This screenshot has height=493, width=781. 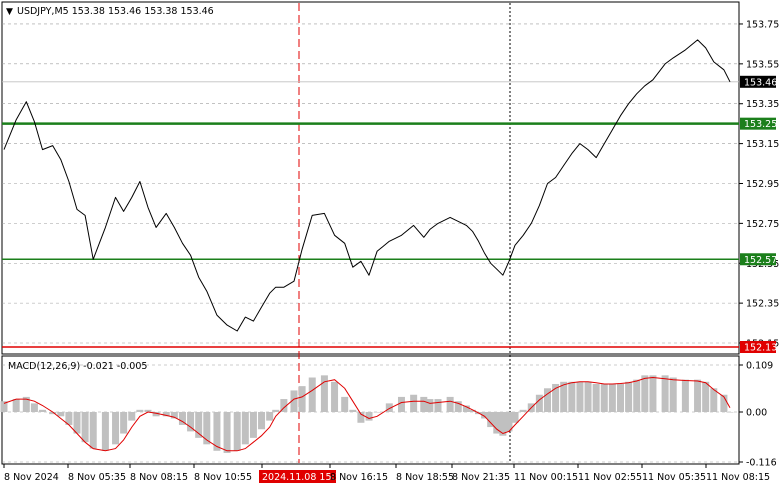 I want to click on current-price-label-box, so click(x=758, y=81).